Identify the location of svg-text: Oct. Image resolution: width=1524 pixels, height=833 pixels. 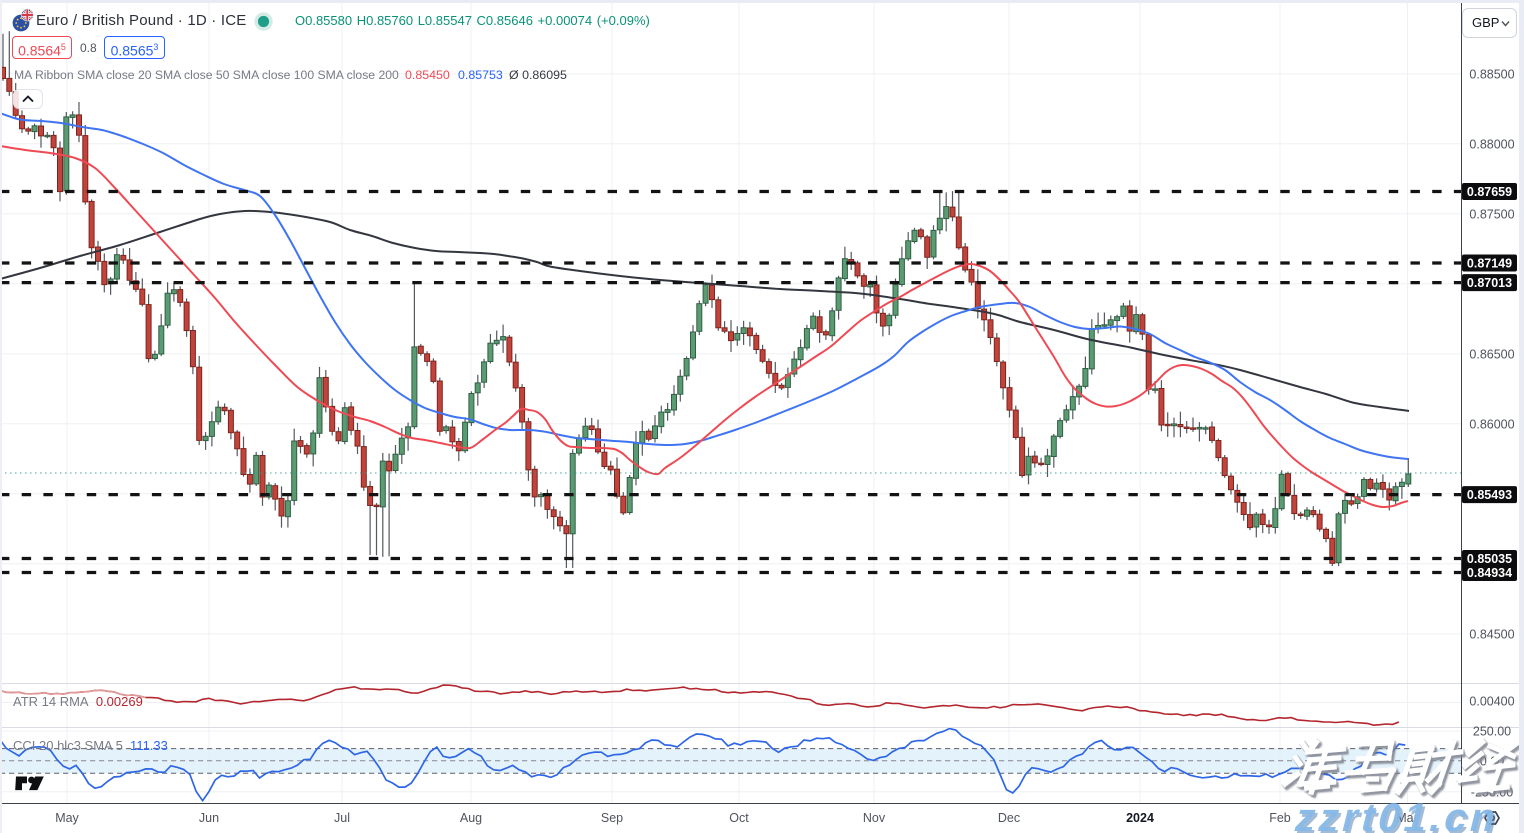
(739, 818).